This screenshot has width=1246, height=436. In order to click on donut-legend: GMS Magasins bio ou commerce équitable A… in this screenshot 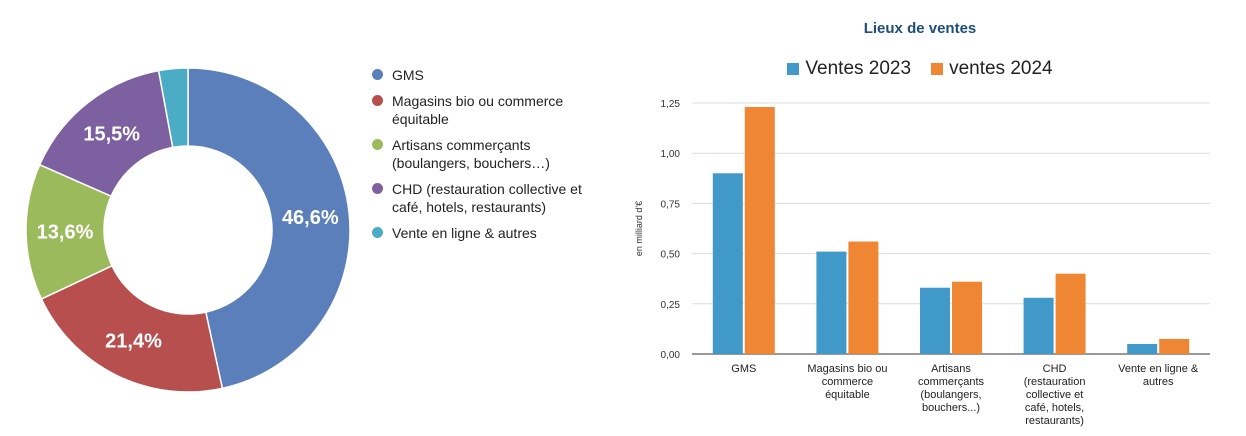, I will do `click(485, 158)`.